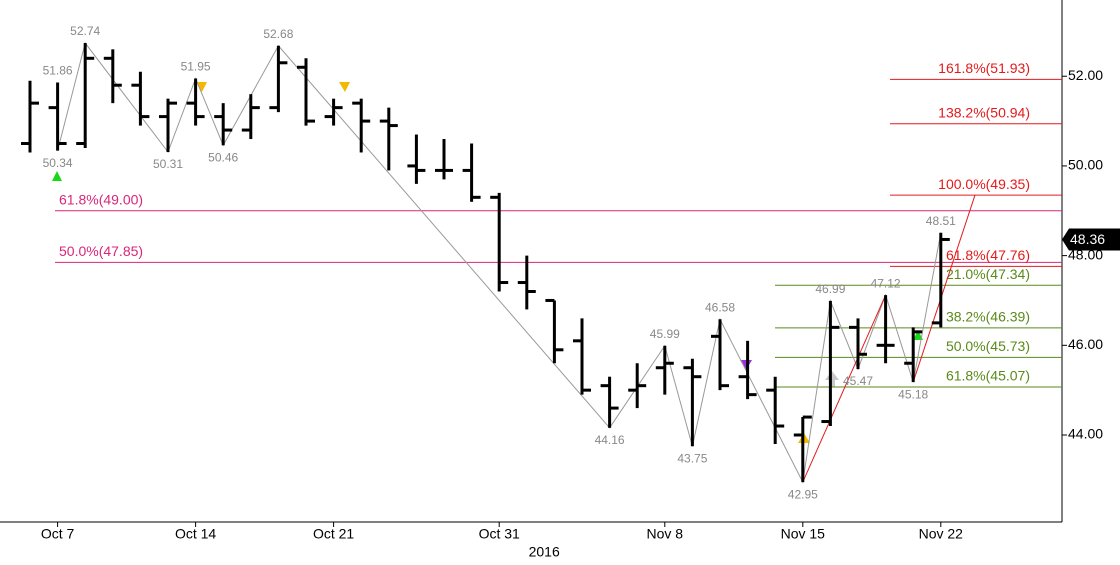 The width and height of the screenshot is (1120, 565). Describe the element at coordinates (168, 164) in the screenshot. I see `swing-label: 50.31` at that location.